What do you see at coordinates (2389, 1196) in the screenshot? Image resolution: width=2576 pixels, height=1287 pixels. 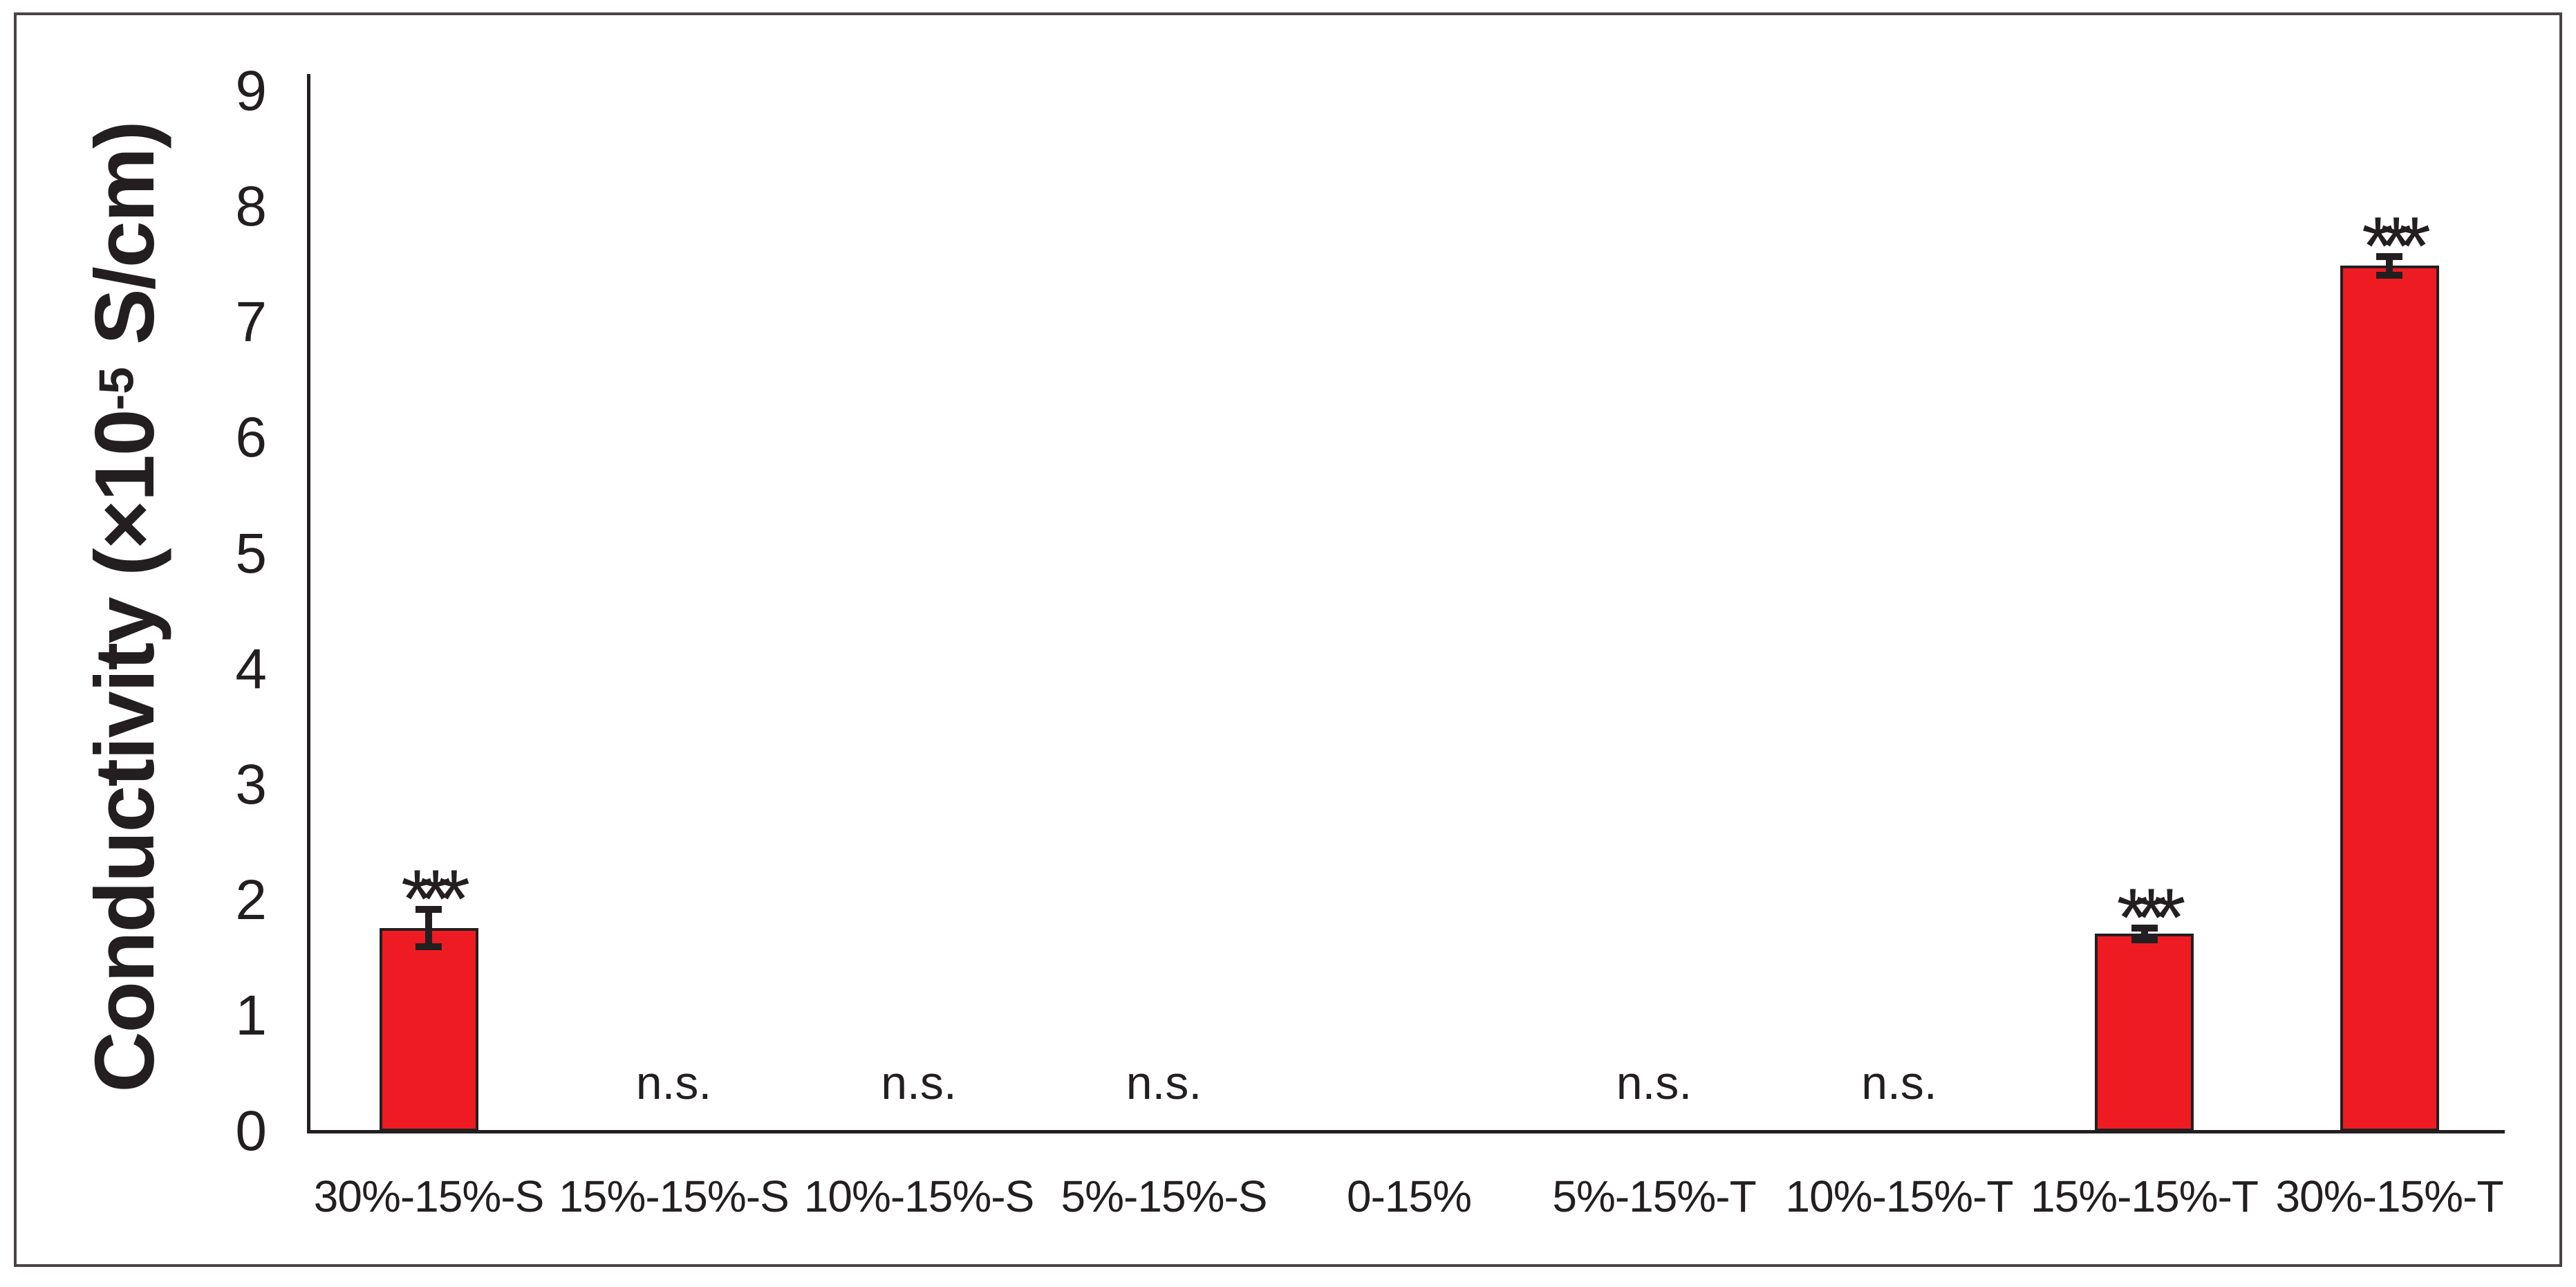 I see `x-tick-label-30%-15%-T: 30%-15%-T` at bounding box center [2389, 1196].